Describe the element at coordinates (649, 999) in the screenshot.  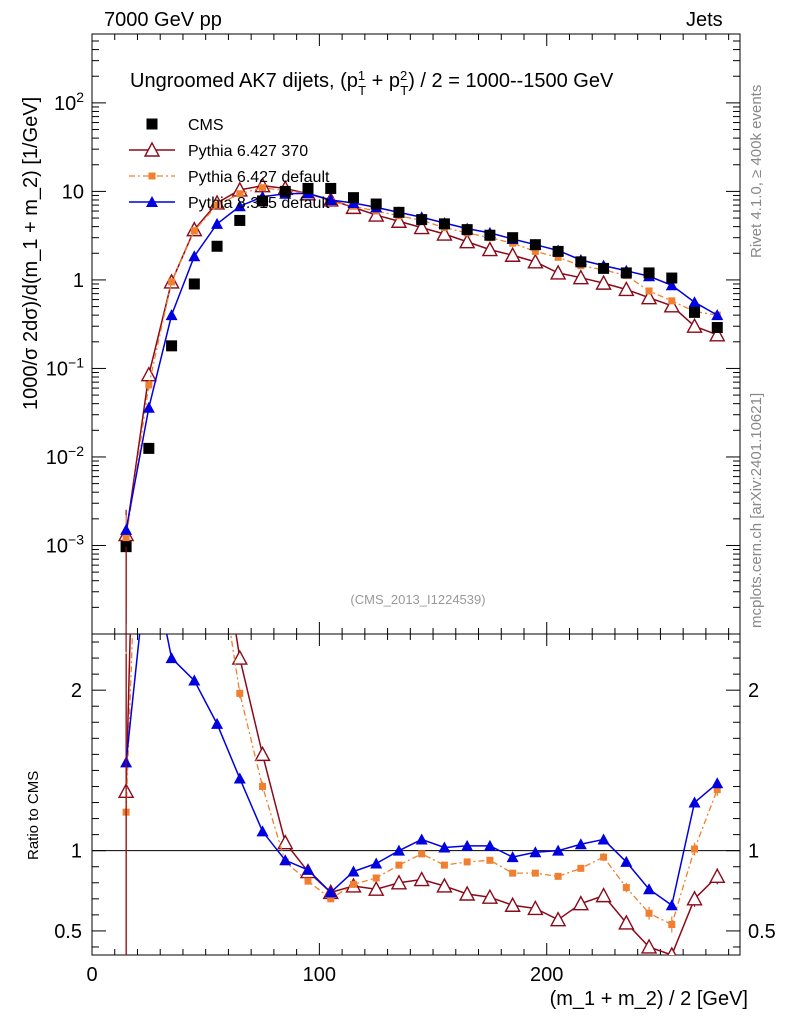
I see `x-axis-label: (m_1 + m_2) / 2 [GeV]` at that location.